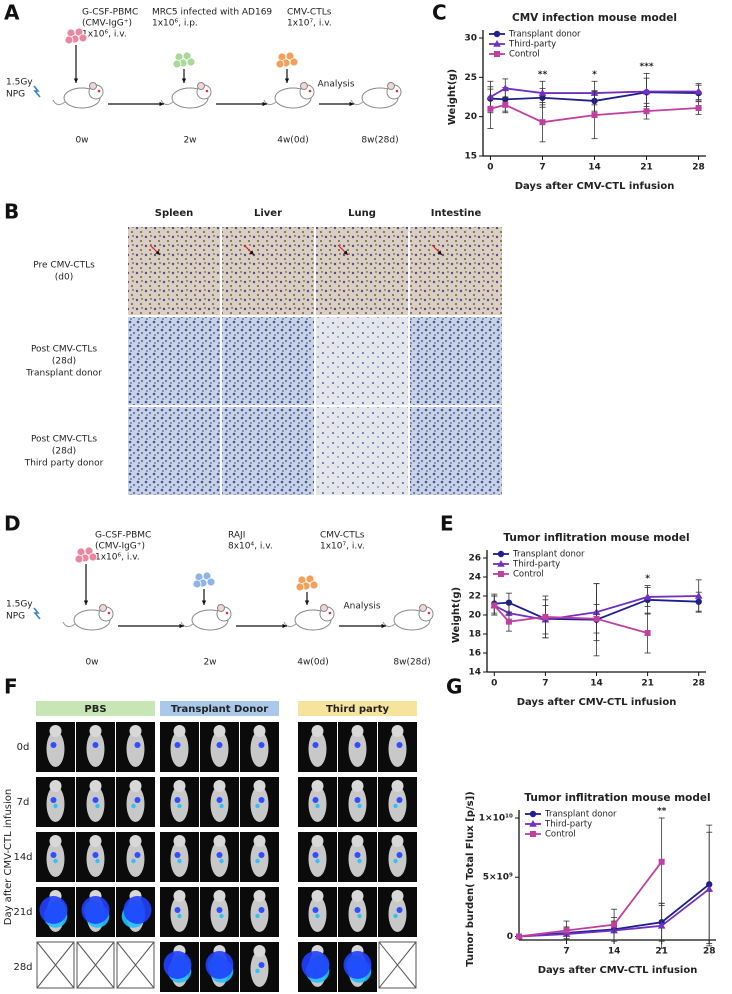 This screenshot has width=732, height=994. I want to click on y-tick-label: 1×10¹⁰, so click(496, 819).